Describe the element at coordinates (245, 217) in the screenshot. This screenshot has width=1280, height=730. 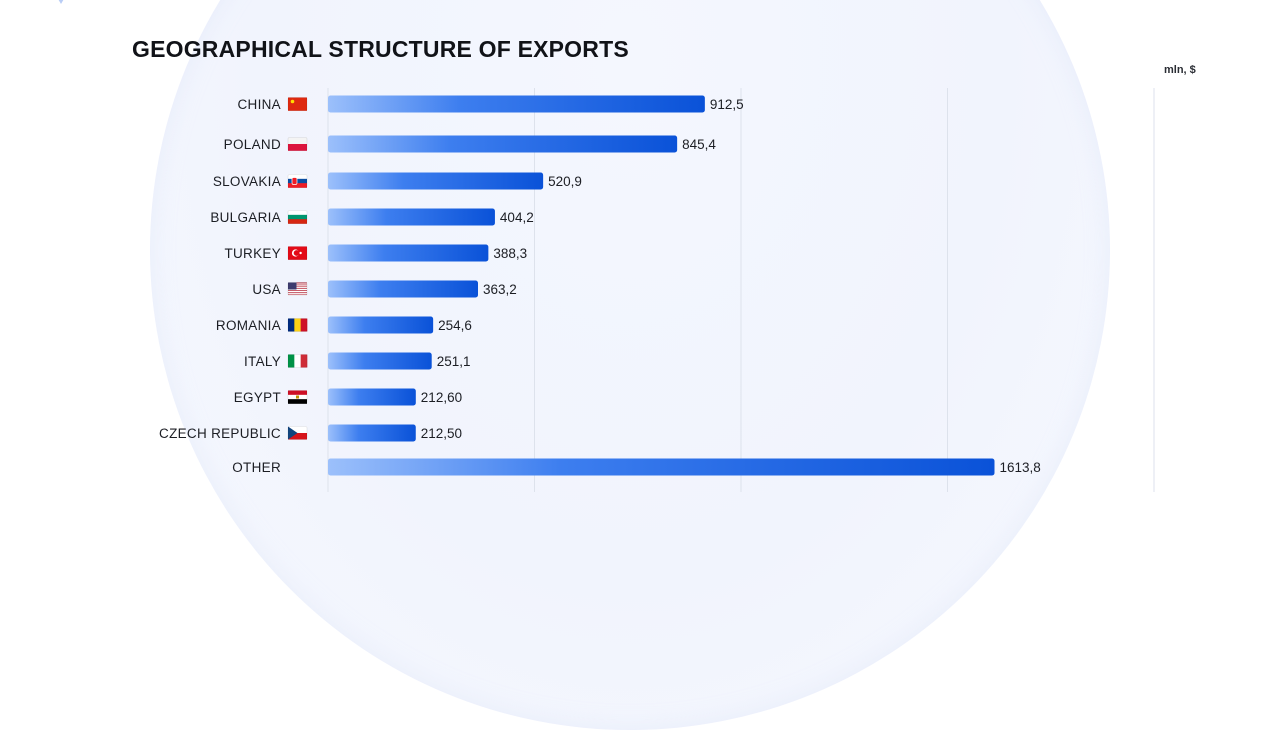
I see `category-label: BULGARIA` at that location.